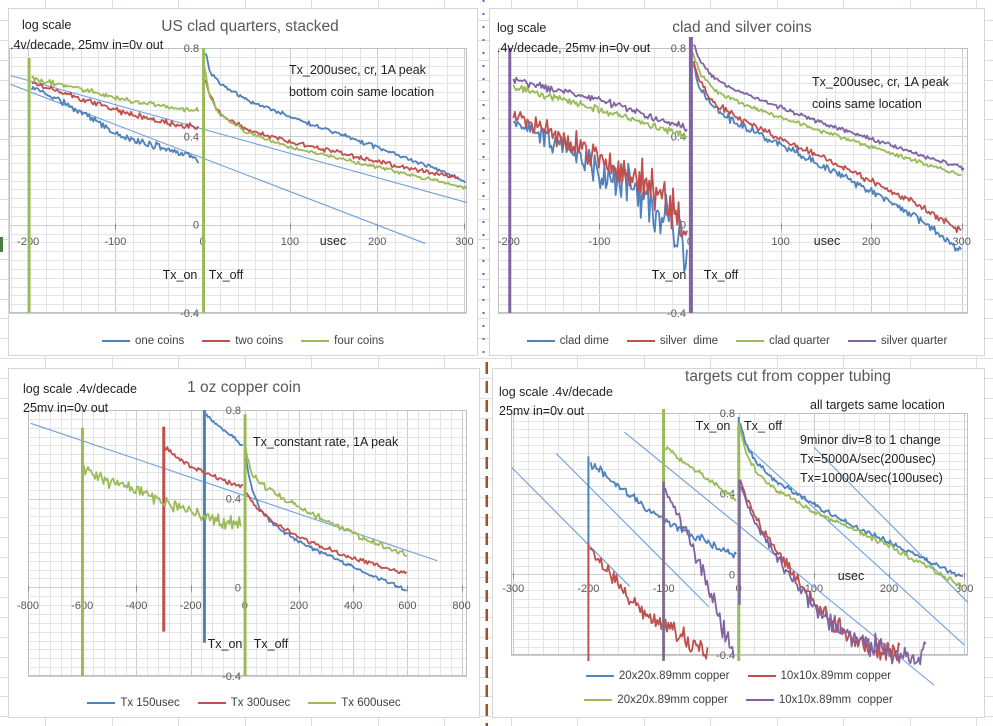 Image resolution: width=993 pixels, height=726 pixels. What do you see at coordinates (794, 572) in the screenshot?
I see `series-10x10x.89mm-copper` at bounding box center [794, 572].